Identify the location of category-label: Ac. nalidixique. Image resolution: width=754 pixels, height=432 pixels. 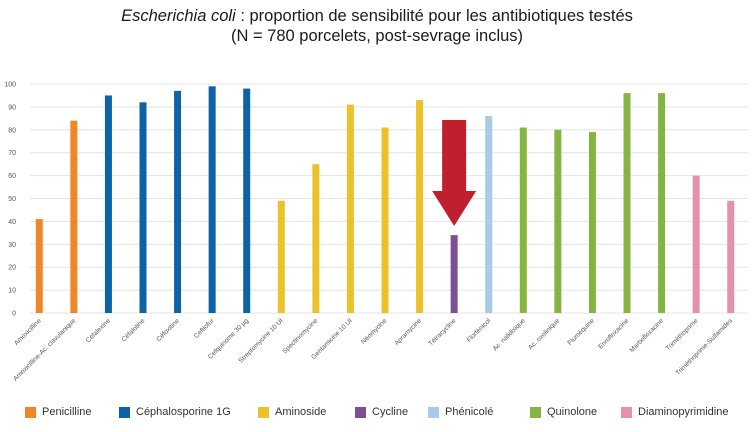
(509, 334).